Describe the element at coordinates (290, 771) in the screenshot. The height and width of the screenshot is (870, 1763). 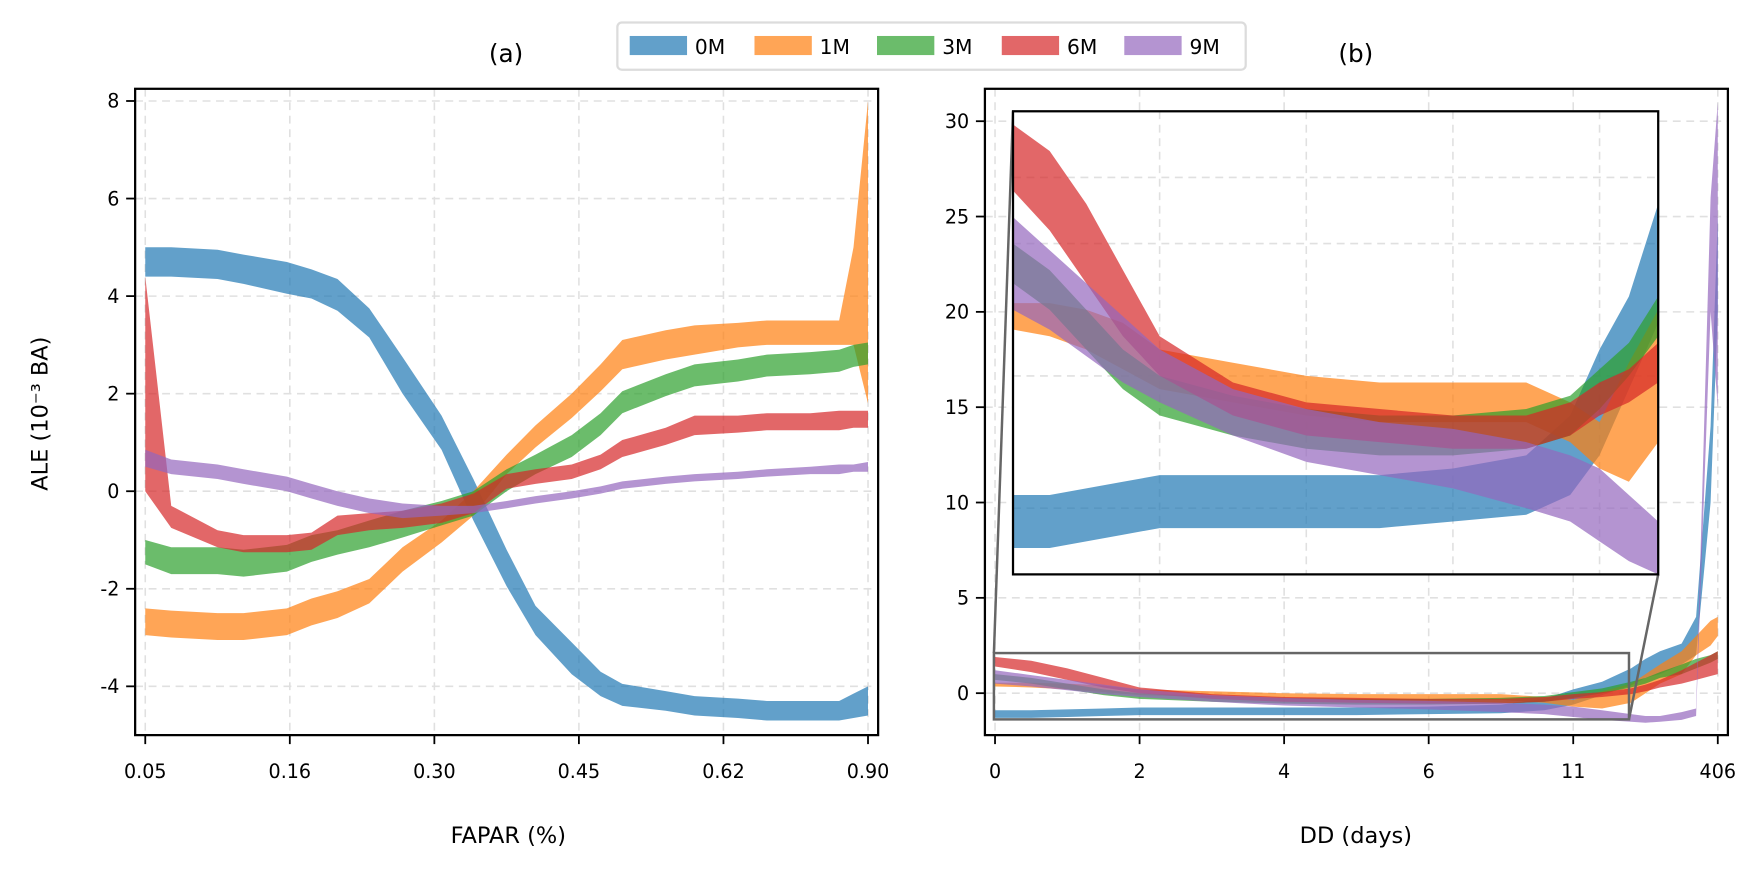
I see `x-tick-label: 0.16` at that location.